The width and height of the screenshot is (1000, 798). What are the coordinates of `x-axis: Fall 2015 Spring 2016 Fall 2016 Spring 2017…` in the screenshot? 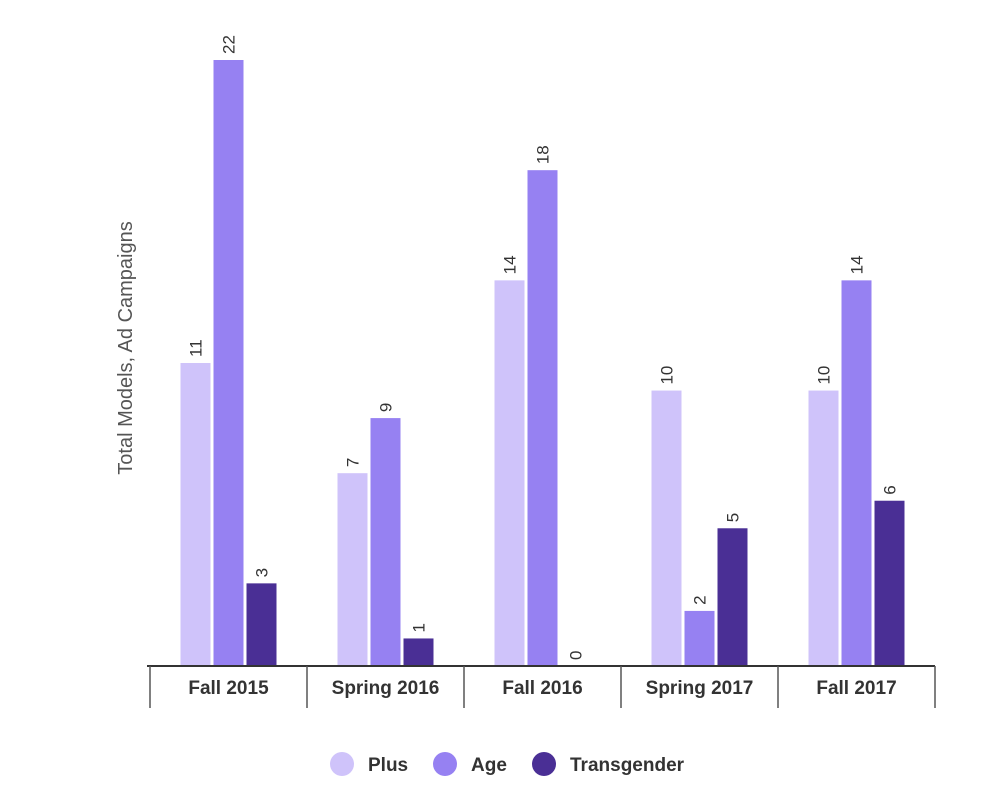 It's located at (541, 686).